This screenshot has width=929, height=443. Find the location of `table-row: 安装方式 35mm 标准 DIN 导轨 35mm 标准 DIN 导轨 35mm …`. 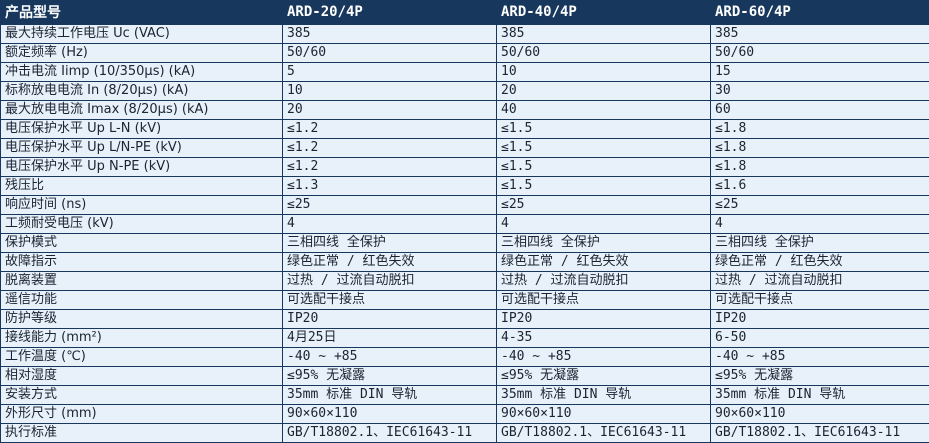

table-row: 安装方式 35mm 标准 DIN 导轨 35mm 标准 DIN 导轨 35mm … is located at coordinates (465, 395).